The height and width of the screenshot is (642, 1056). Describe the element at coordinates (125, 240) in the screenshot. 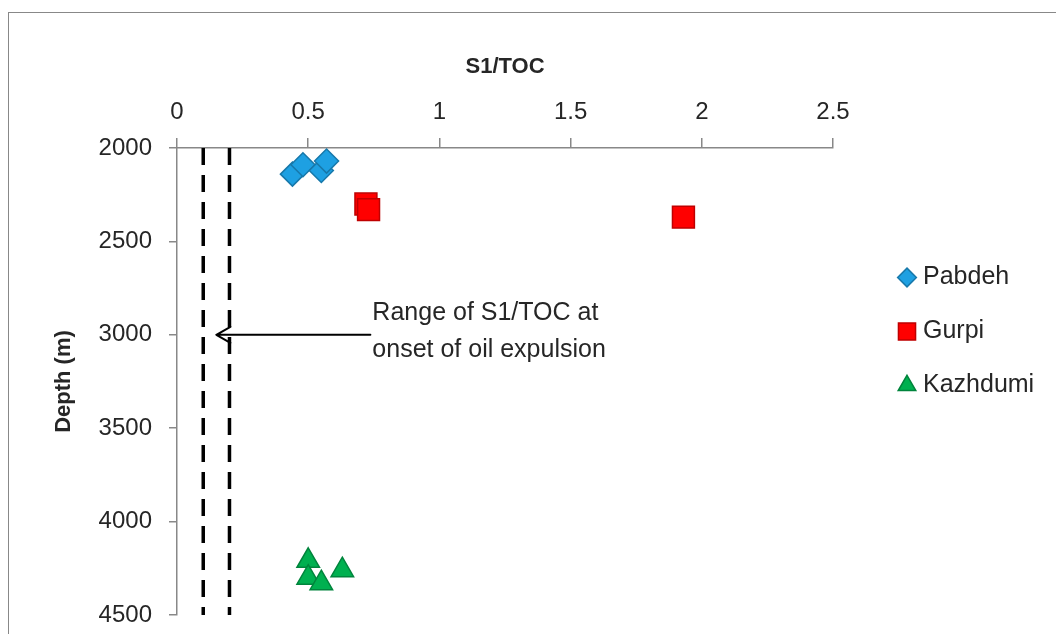

I see `y-tick-label: 2500` at that location.